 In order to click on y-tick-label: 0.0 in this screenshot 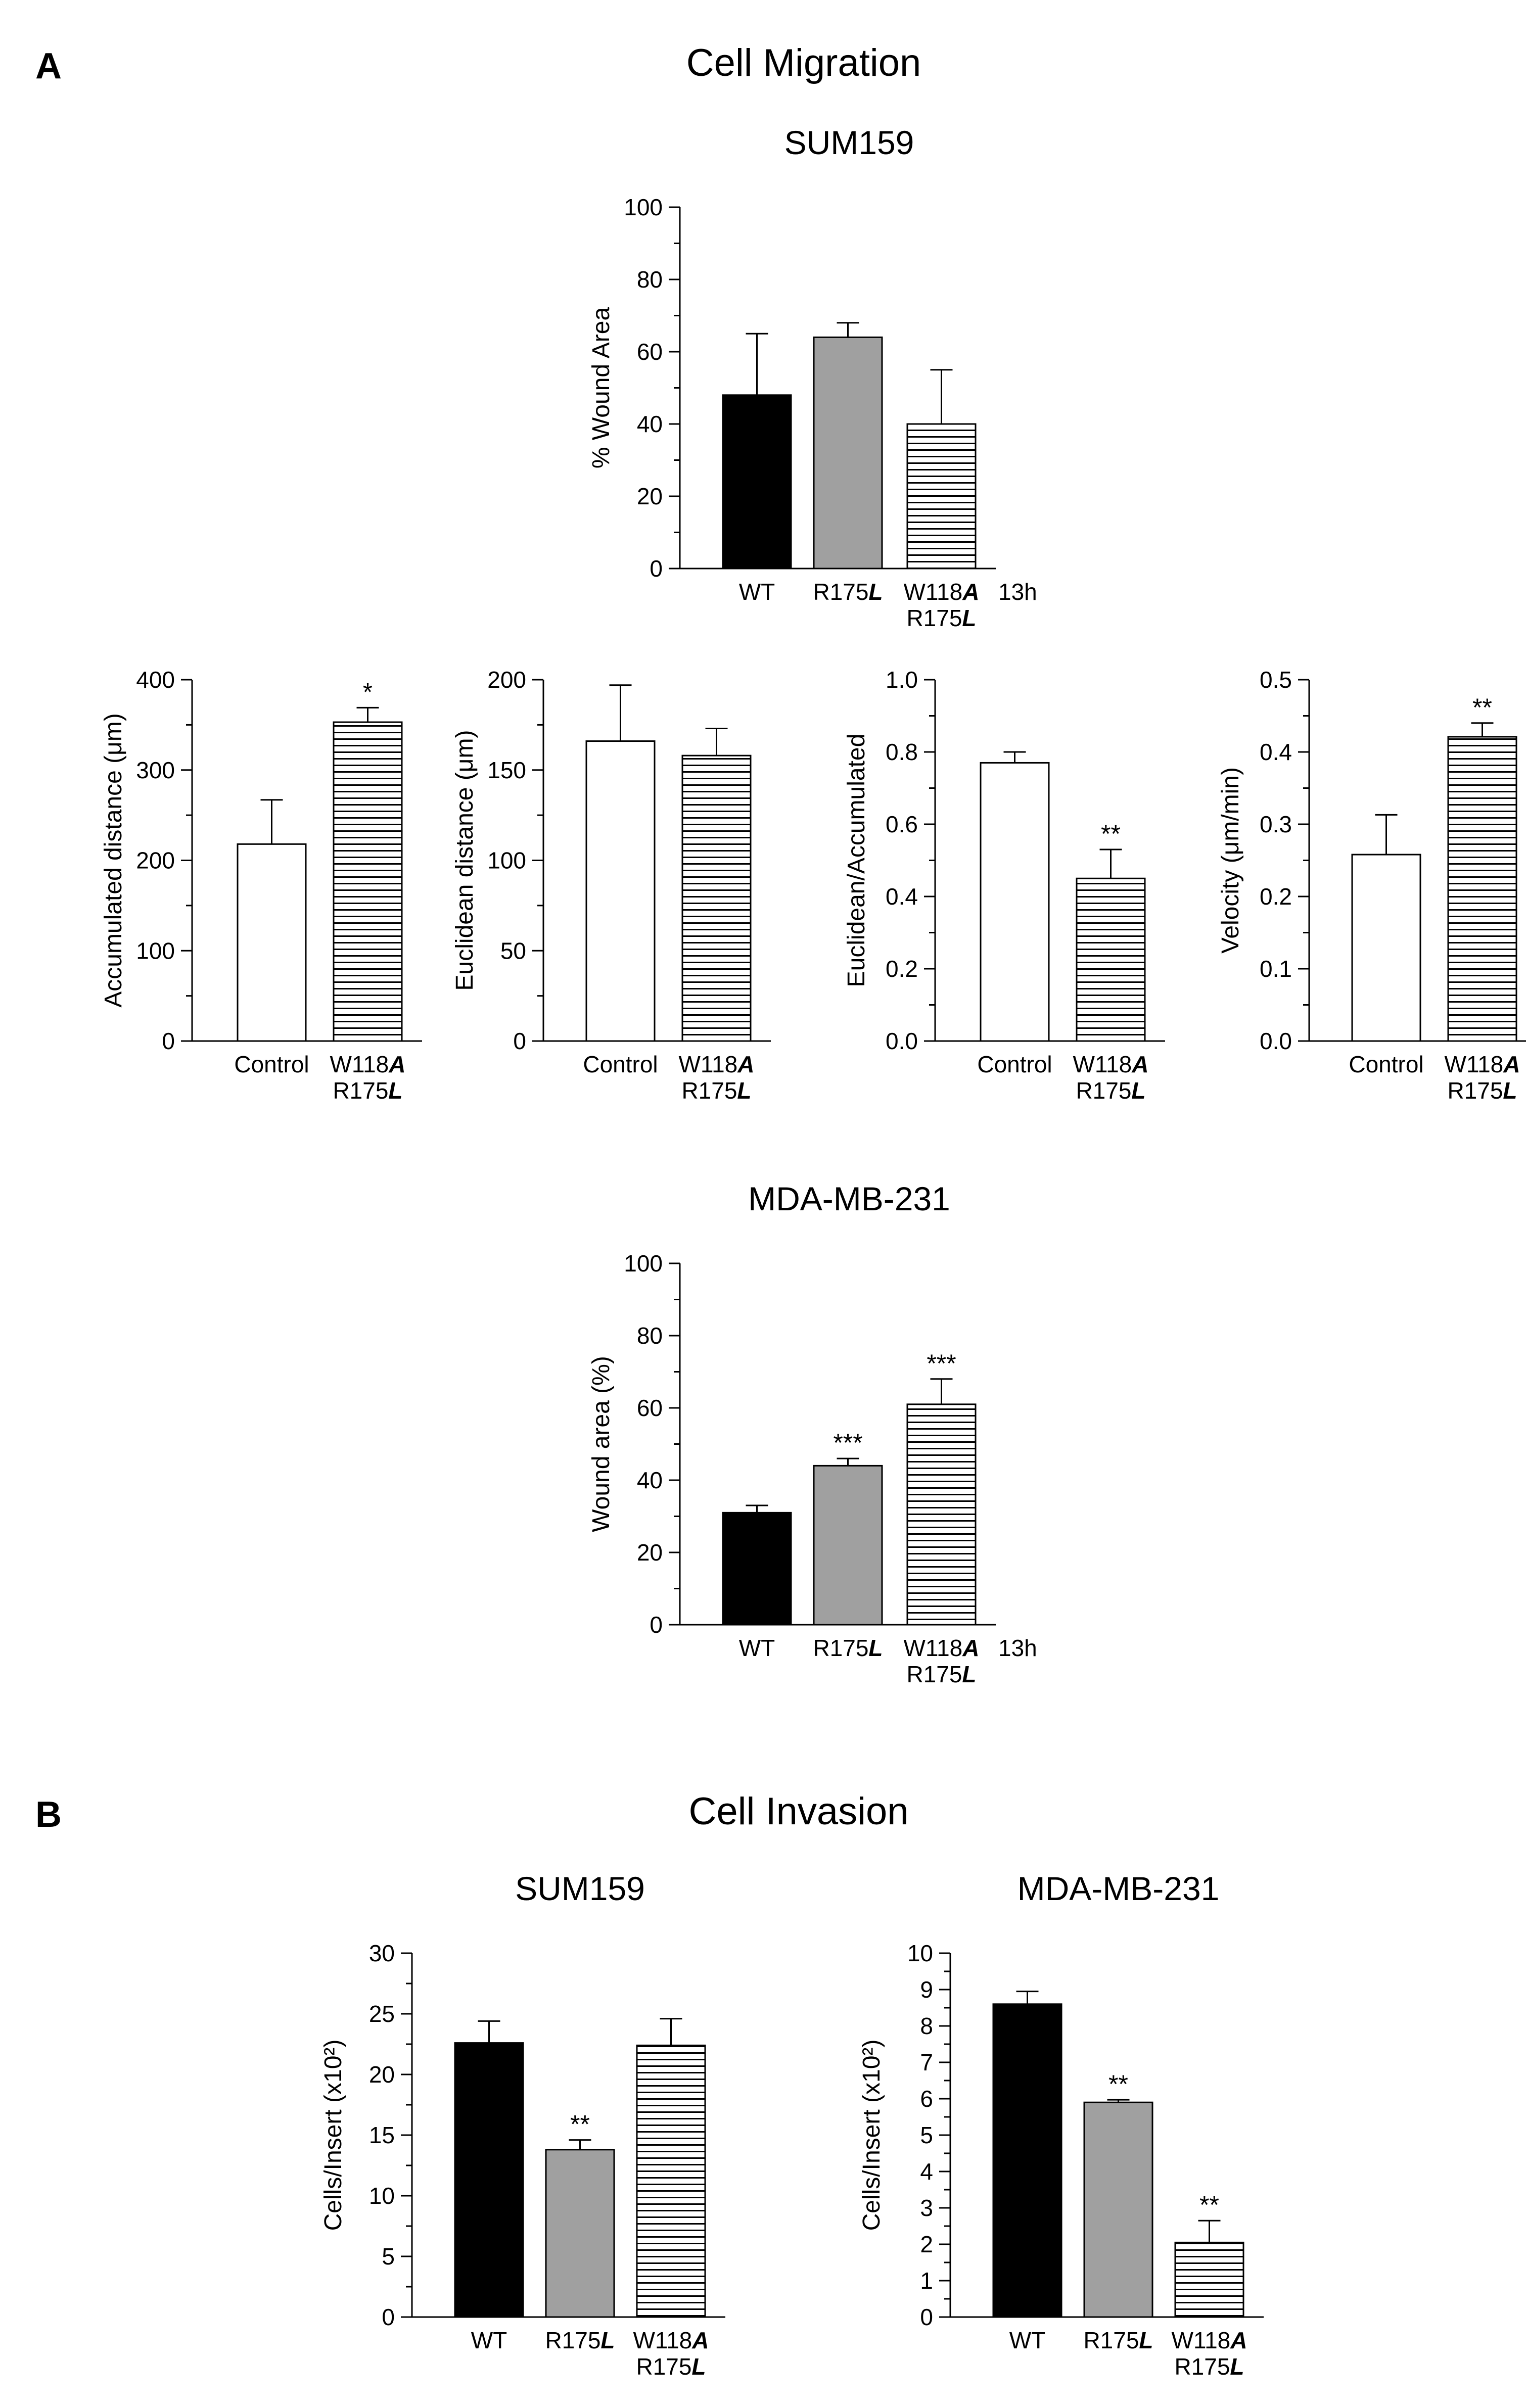, I will do `click(1276, 1041)`.